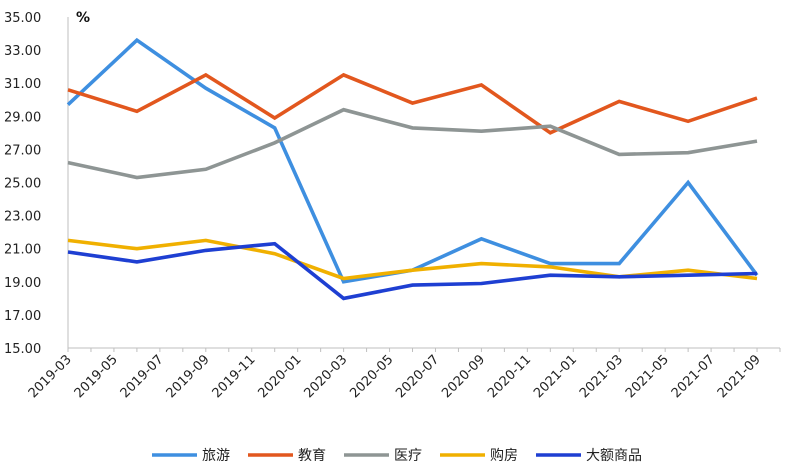  Describe the element at coordinates (22, 150) in the screenshot. I see `y-tick-label: 27.00` at that location.